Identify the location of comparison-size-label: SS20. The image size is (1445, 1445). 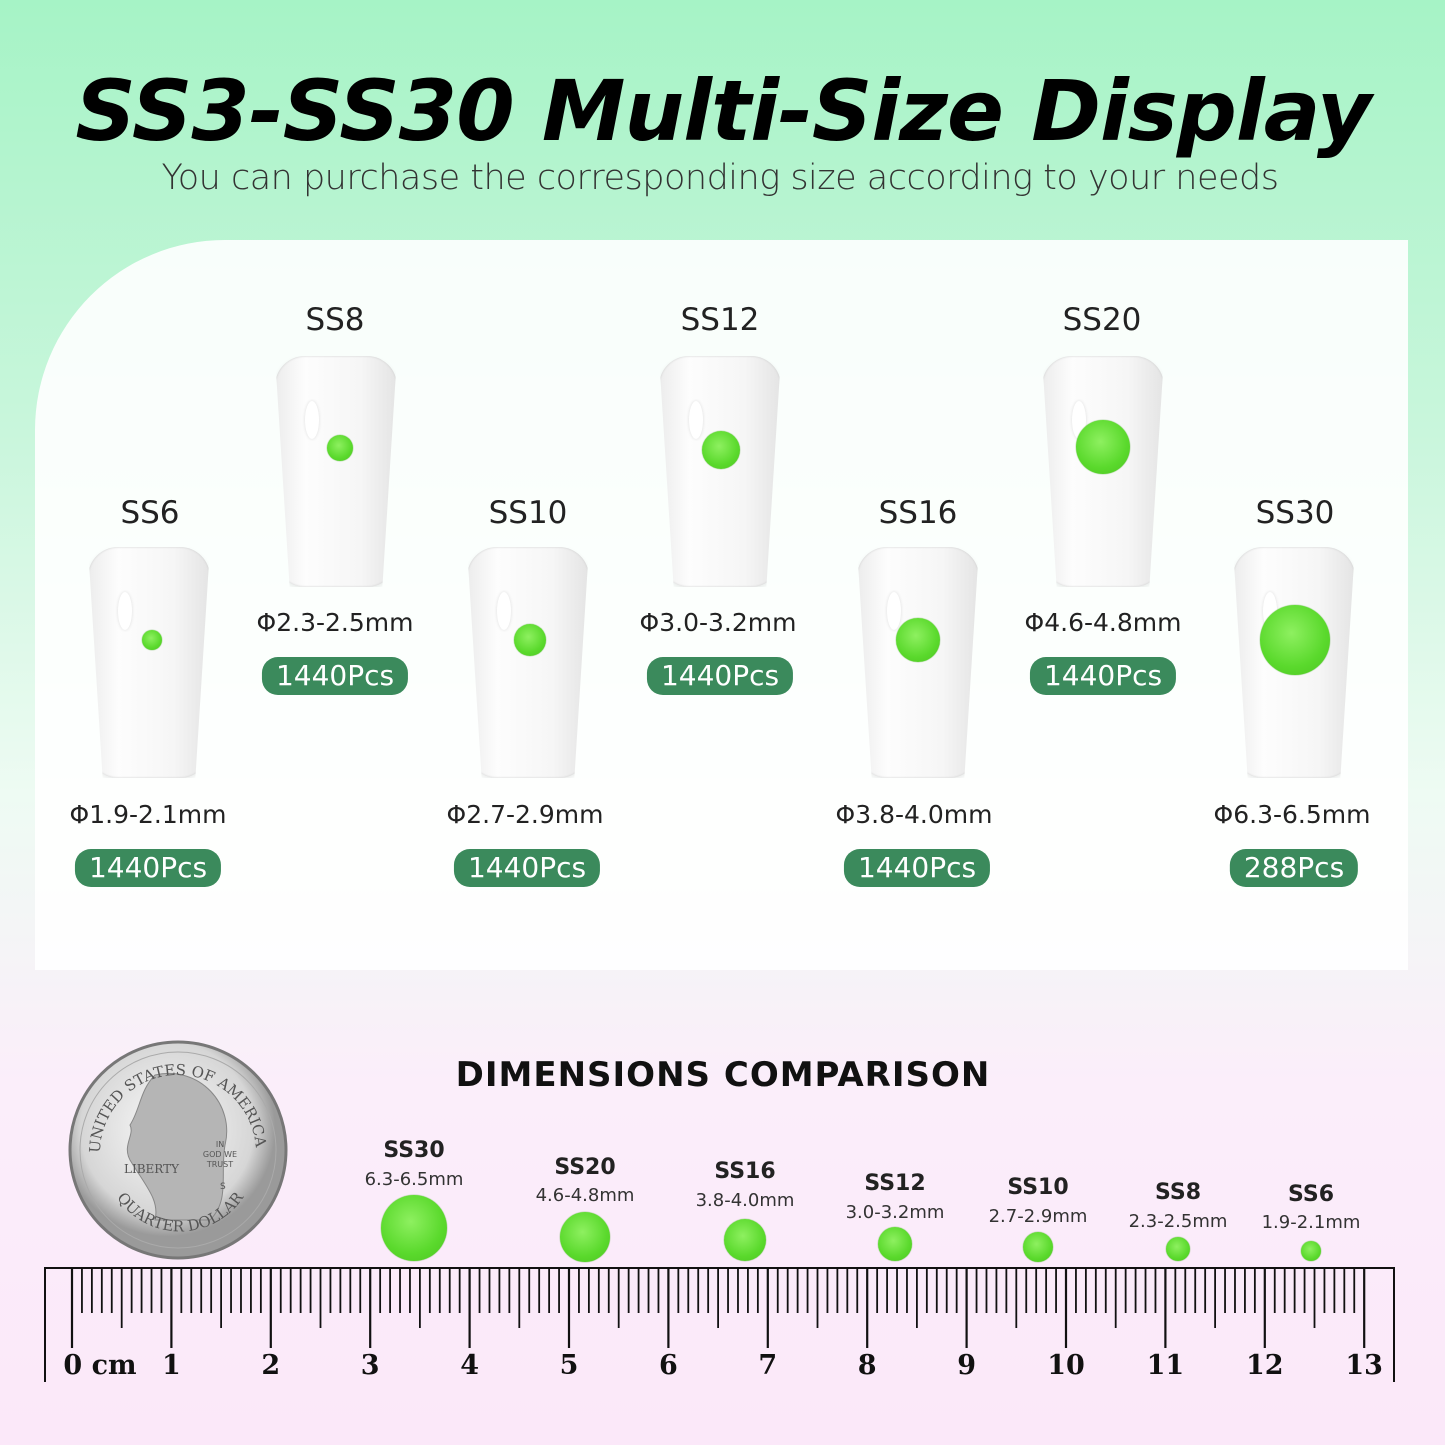
(585, 1167).